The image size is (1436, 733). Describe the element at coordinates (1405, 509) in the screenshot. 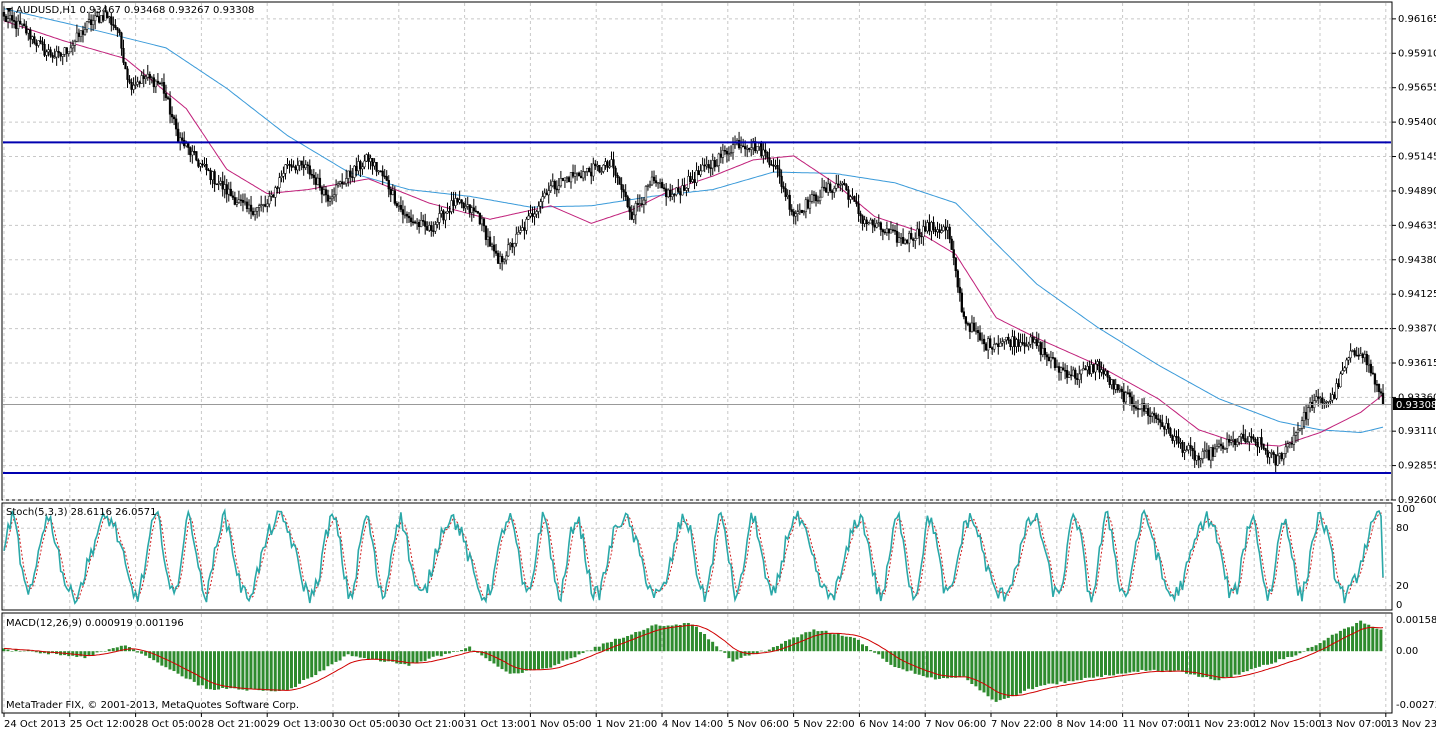

I see `stoch-tick-label: 100` at that location.